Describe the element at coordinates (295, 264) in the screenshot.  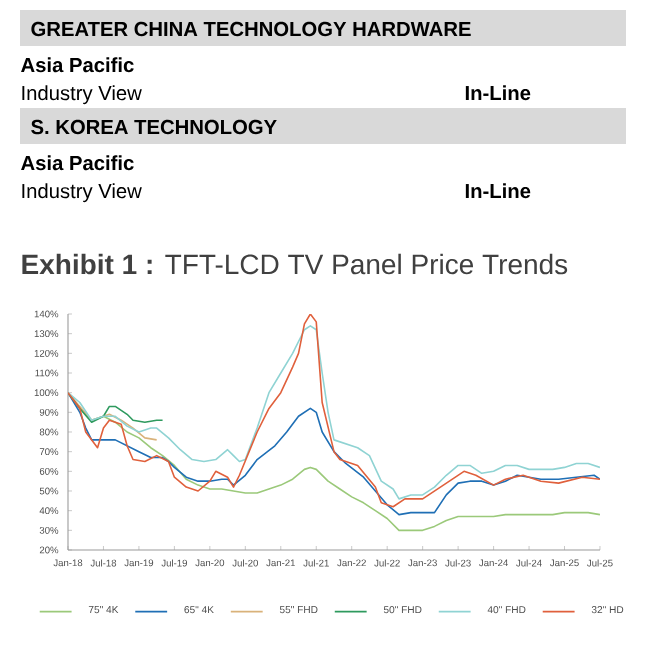
I see `chart-title: Exhibit 1 : TFT-LCD TV Panel Price Trends` at that location.